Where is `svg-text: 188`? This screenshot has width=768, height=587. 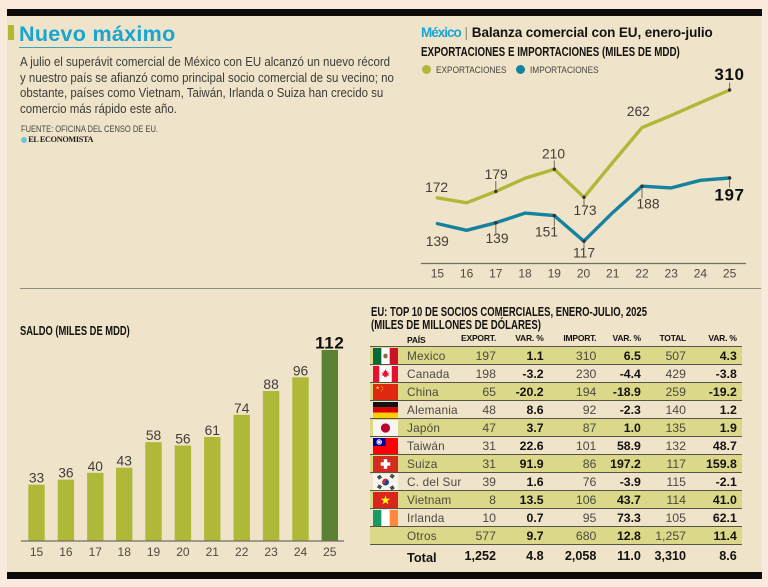 svg-text: 188 is located at coordinates (647, 204).